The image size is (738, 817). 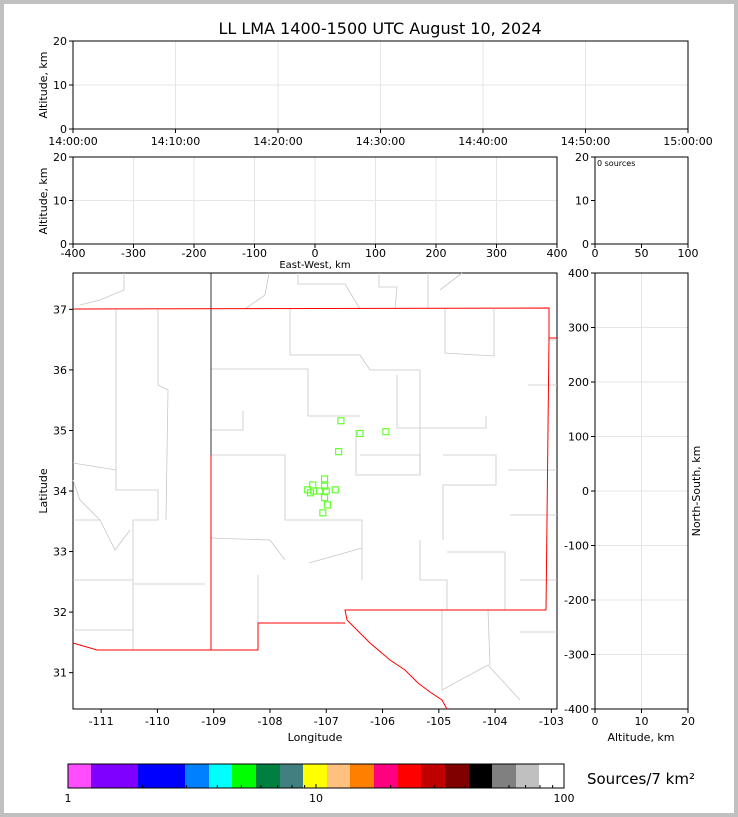 I want to click on colorbar-tick-label: 10, so click(x=316, y=798).